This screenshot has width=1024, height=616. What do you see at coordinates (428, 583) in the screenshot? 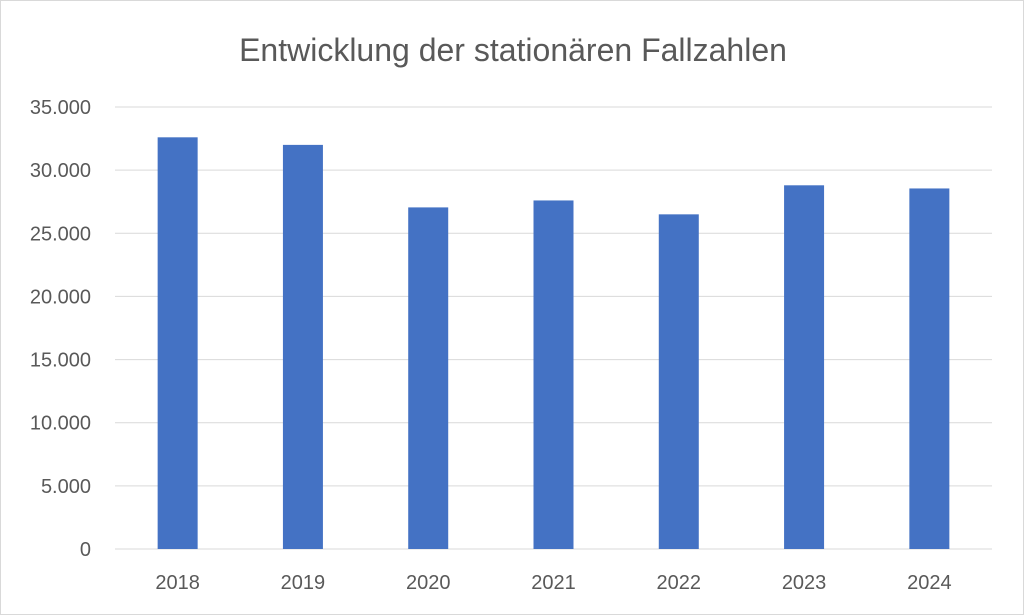
I see `x-tick-label-2020: 2020` at bounding box center [428, 583].